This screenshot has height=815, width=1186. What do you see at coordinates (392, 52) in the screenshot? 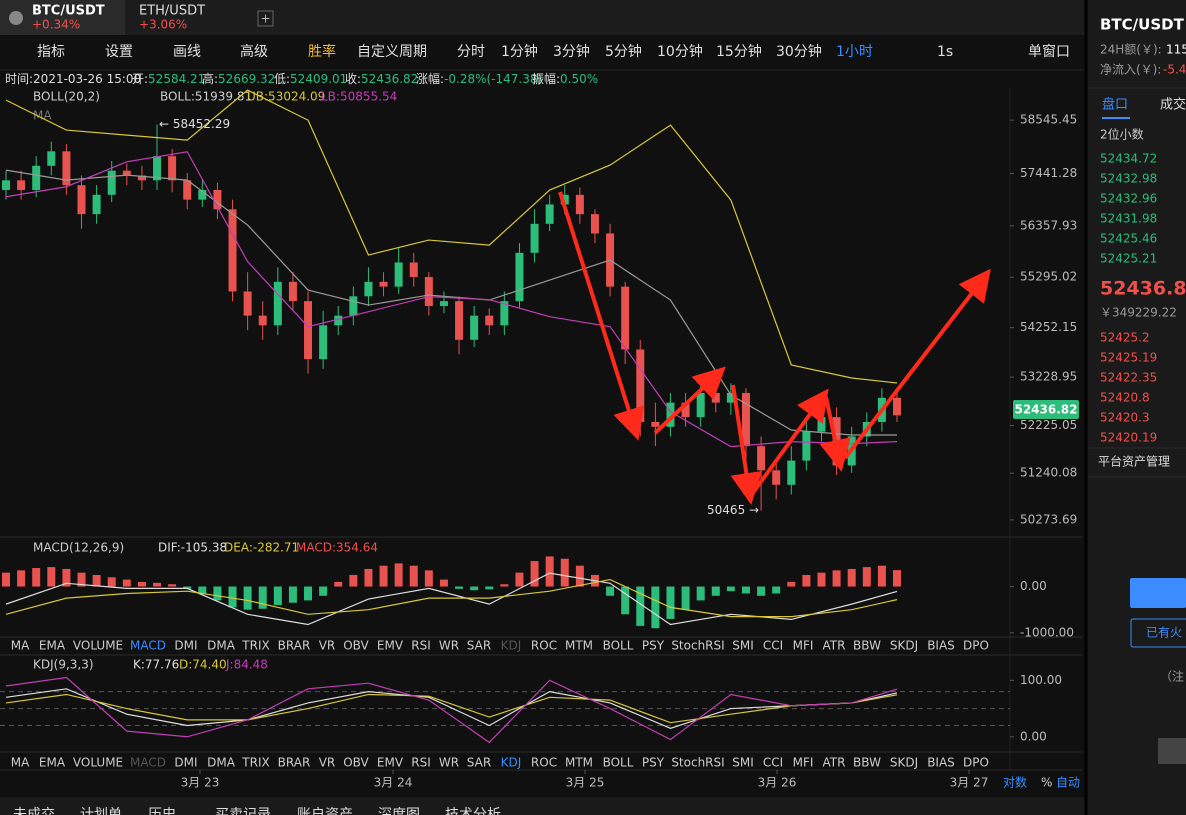
I see `toolbar-item: 自定义周期` at bounding box center [392, 52].